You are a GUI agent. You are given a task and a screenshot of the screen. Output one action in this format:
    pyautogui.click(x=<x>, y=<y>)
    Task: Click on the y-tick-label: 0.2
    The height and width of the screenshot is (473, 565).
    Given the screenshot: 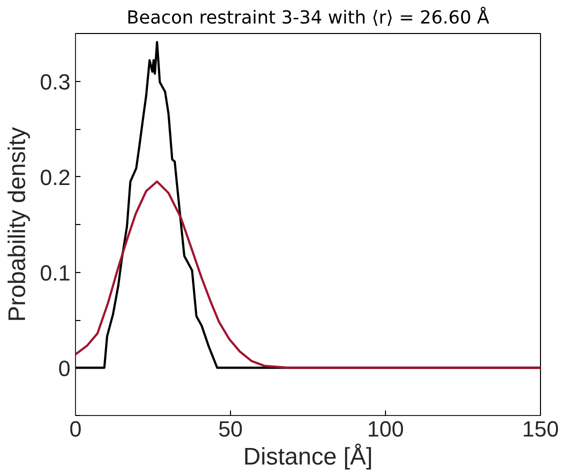 What is the action you would take?
    pyautogui.click(x=55, y=177)
    